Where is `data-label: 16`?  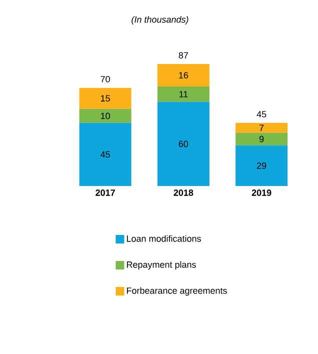
data-label: 16 is located at coordinates (183, 75).